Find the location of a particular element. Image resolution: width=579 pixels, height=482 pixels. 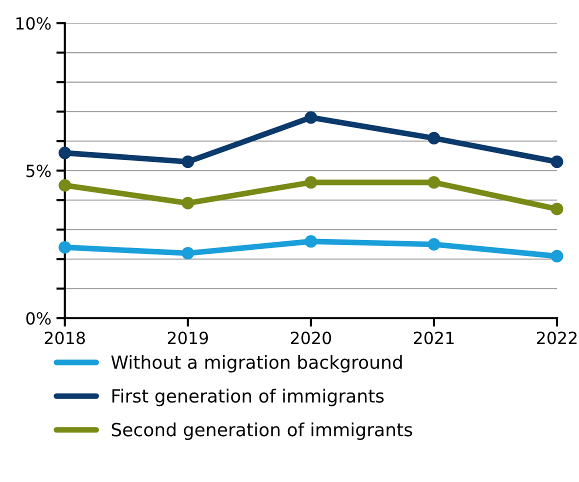

x-tick-label: 2018 is located at coordinates (64, 338).